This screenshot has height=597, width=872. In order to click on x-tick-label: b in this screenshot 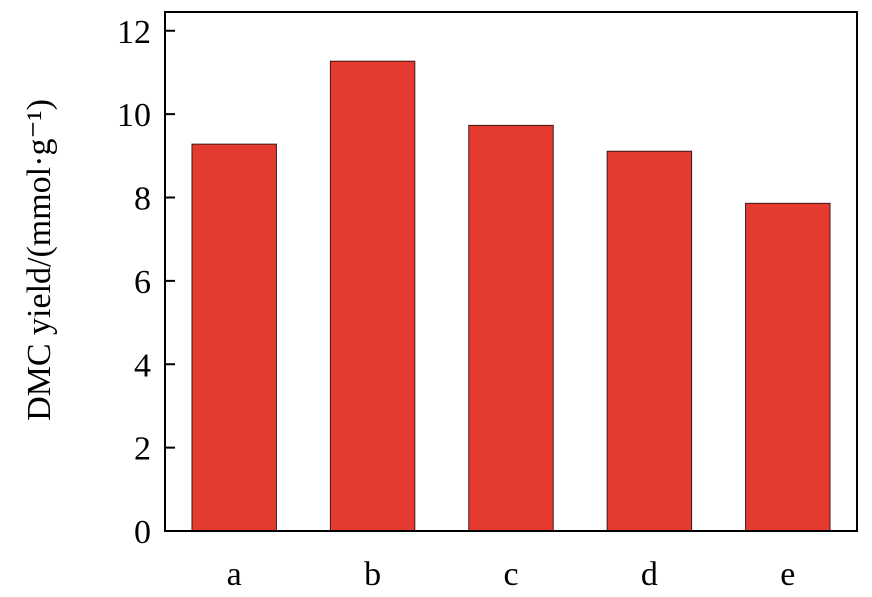, I will do `click(372, 574)`.